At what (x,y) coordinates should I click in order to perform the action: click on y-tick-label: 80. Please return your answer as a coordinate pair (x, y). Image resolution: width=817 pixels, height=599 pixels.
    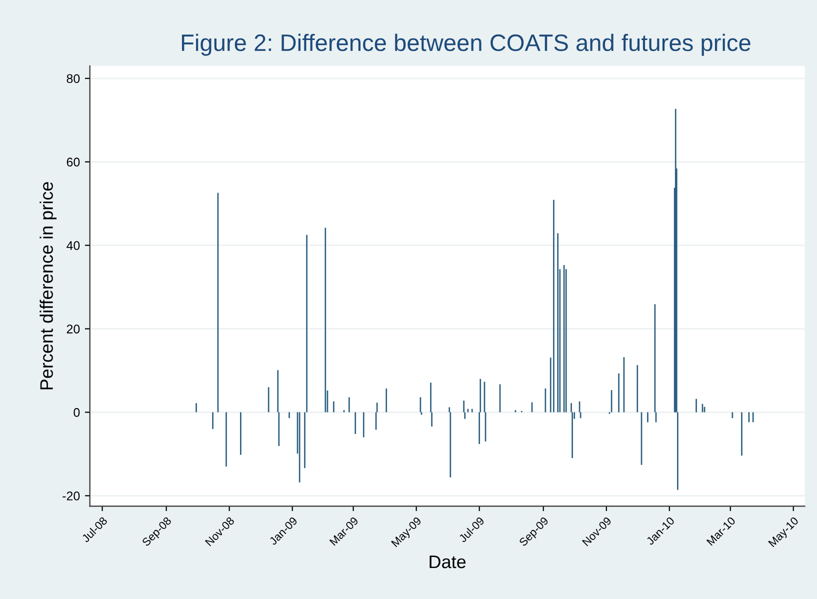
    Looking at the image, I should click on (73, 79).